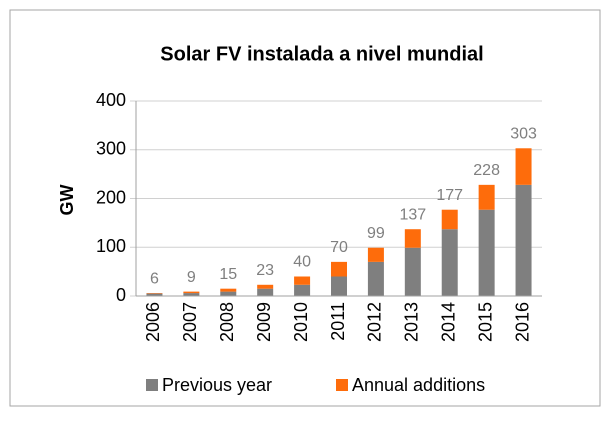 This screenshot has height=421, width=609. I want to click on total-label: 23, so click(265, 270).